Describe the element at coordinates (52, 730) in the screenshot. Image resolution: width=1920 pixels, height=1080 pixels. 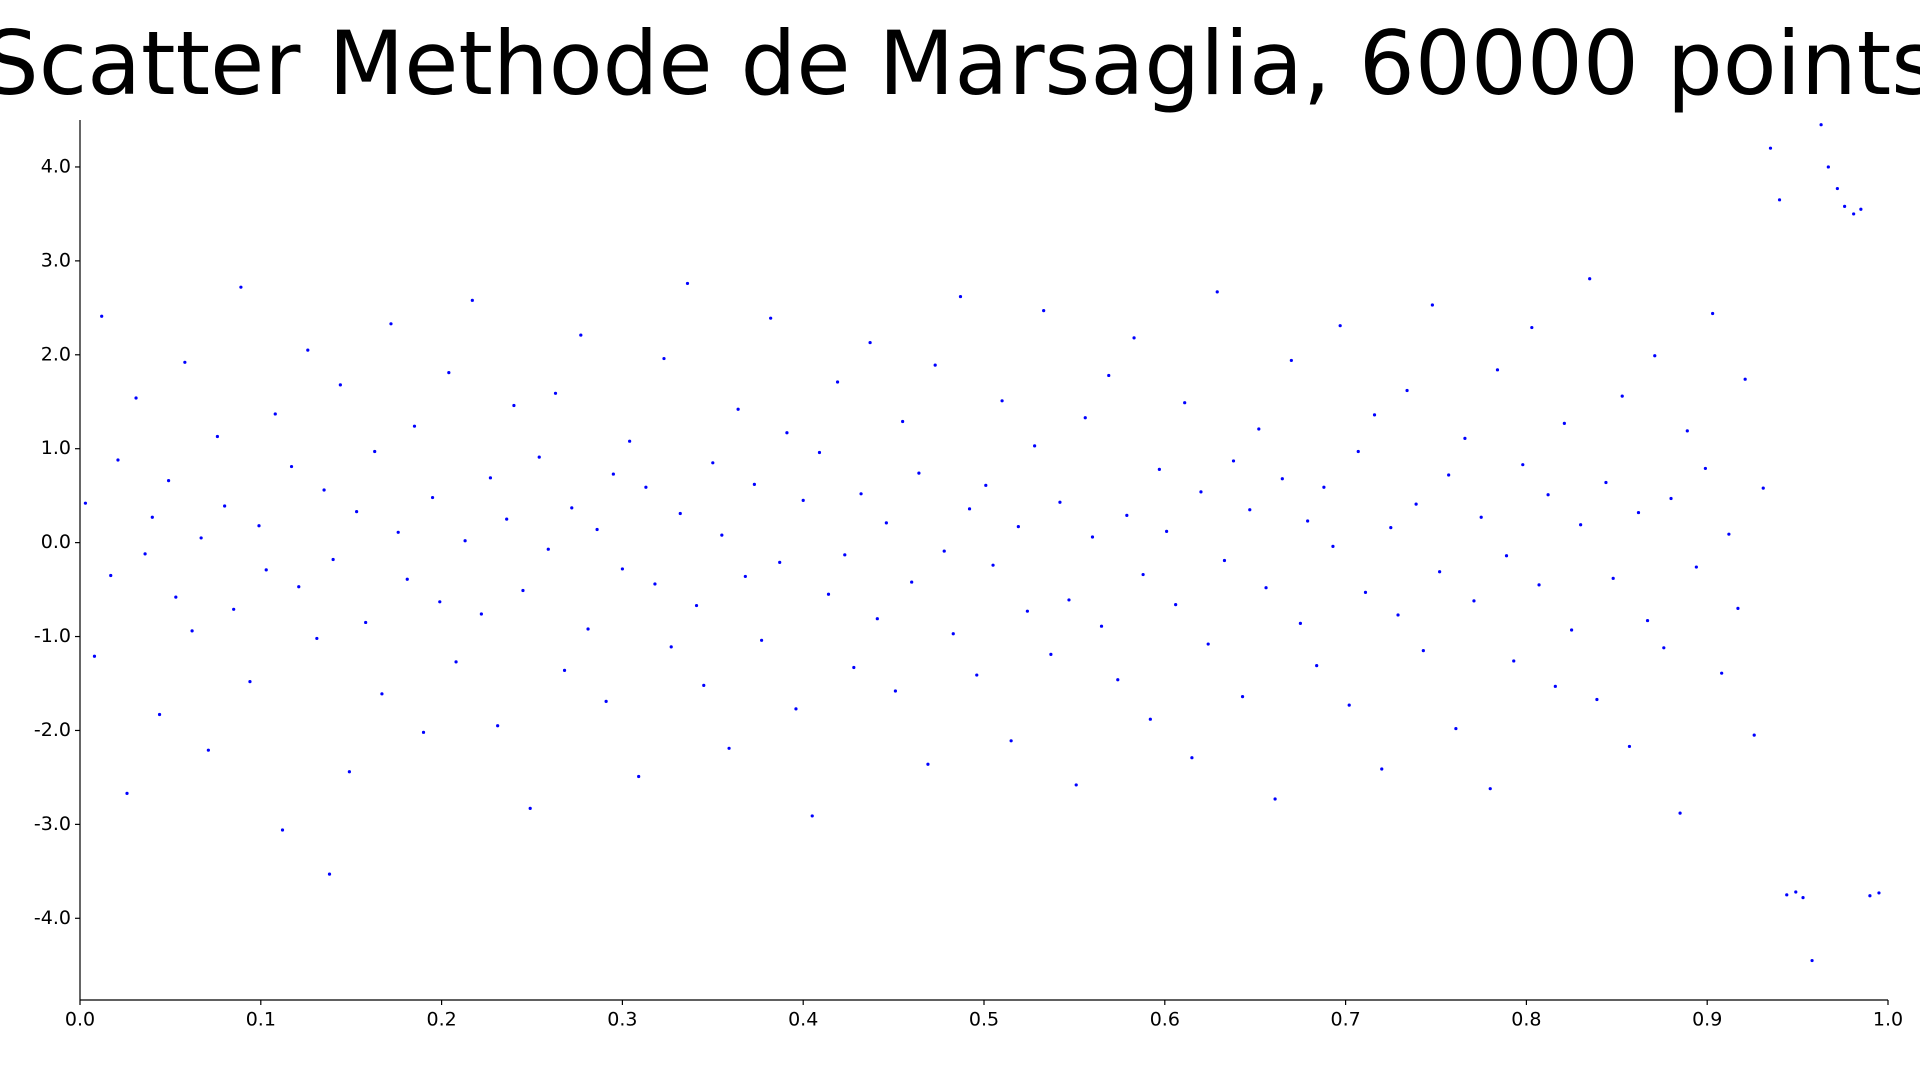
I see `y-tick-label: -2.0` at that location.